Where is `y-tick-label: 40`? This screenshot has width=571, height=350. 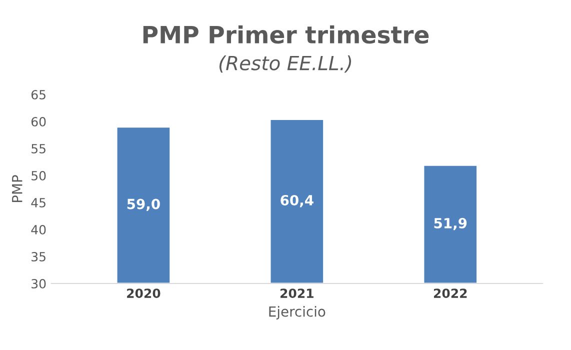 y-tick-label: 40 is located at coordinates (38, 229).